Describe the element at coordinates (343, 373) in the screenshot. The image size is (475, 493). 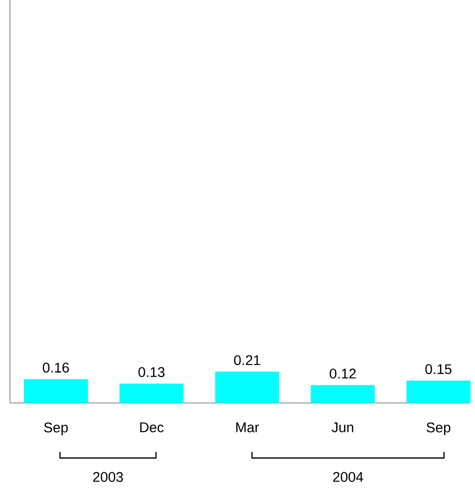
I see `data-label: 0.12` at that location.